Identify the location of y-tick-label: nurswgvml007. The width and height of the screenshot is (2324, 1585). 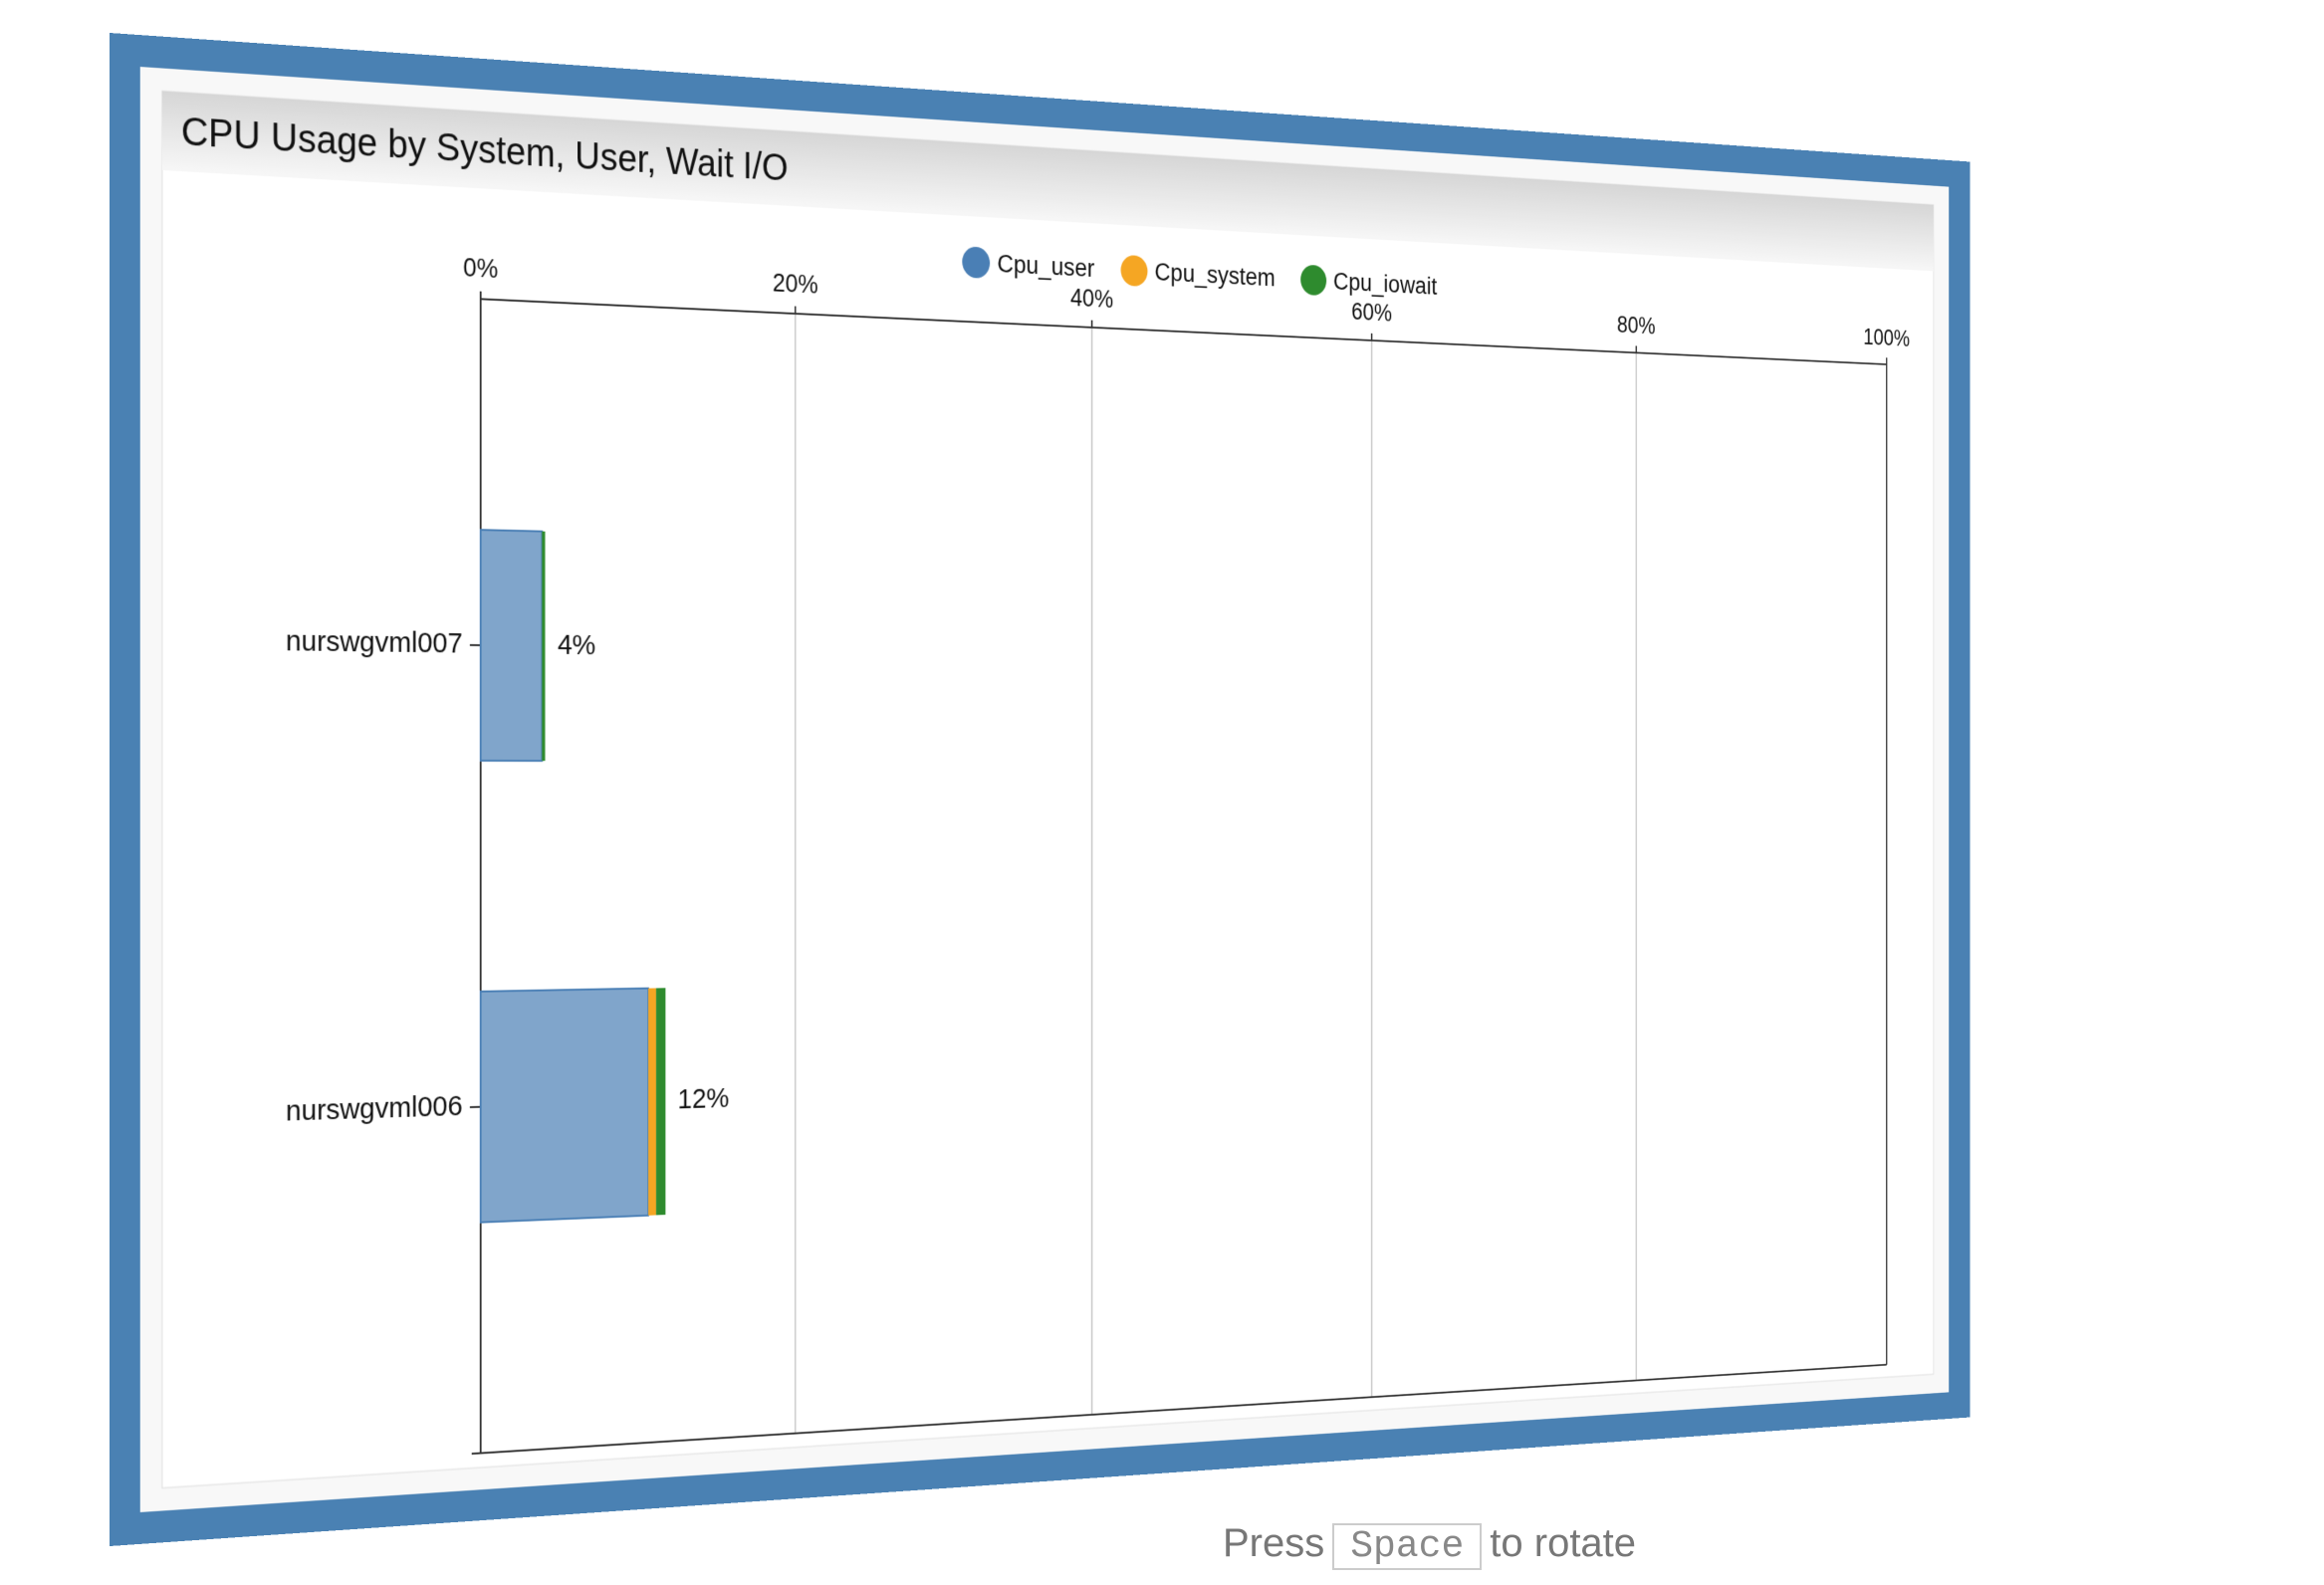
(374, 641).